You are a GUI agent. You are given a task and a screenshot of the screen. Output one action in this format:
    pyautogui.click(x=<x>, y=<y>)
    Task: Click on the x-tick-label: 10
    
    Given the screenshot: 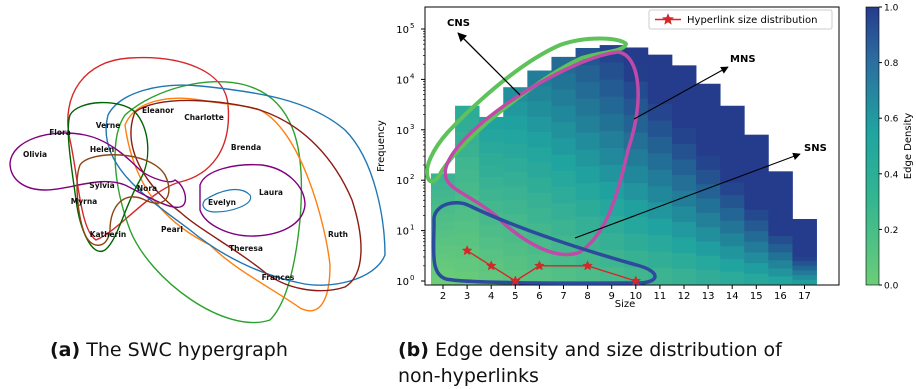 What is the action you would take?
    pyautogui.click(x=635, y=296)
    